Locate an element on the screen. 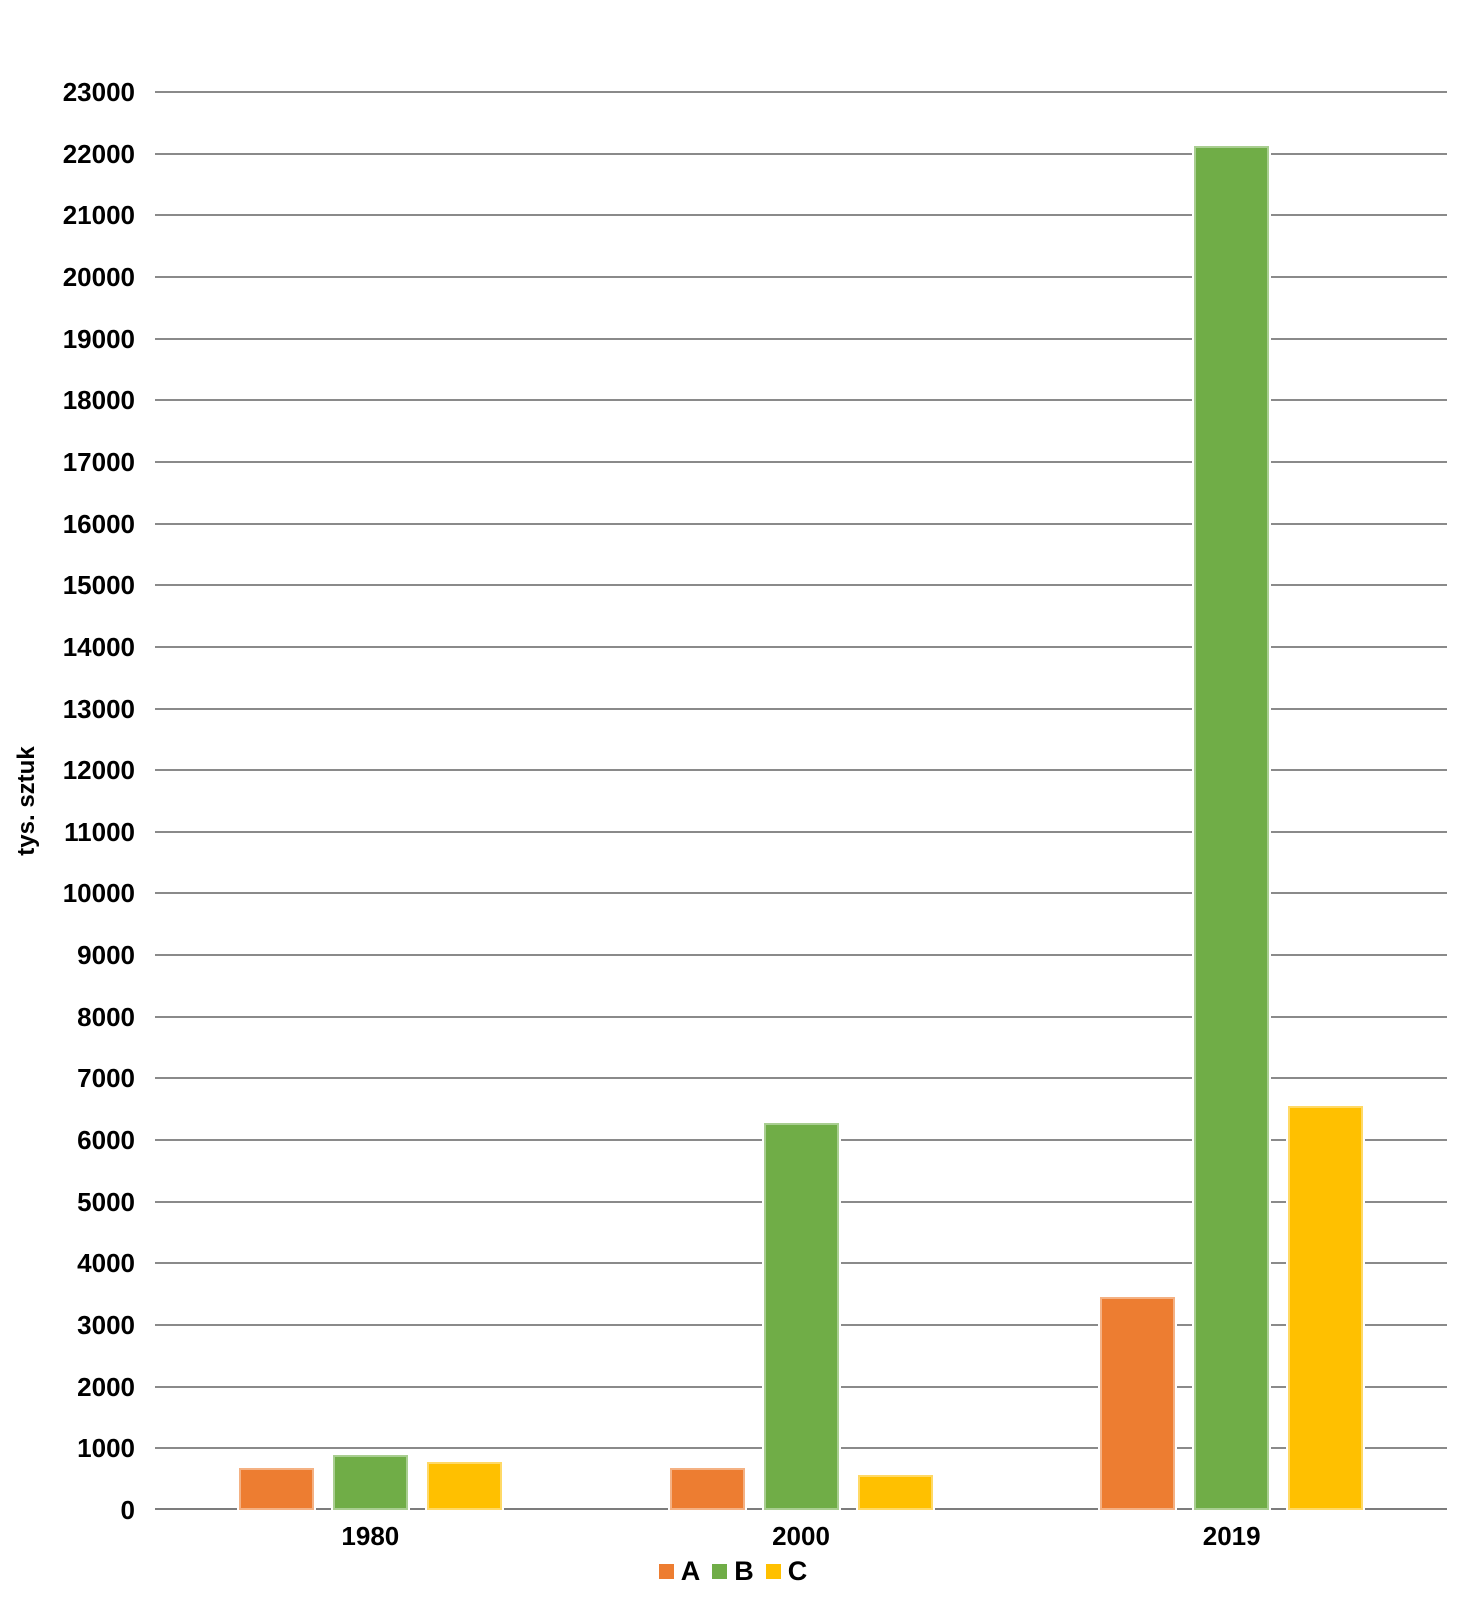  legend-item-b: B is located at coordinates (733, 1571).